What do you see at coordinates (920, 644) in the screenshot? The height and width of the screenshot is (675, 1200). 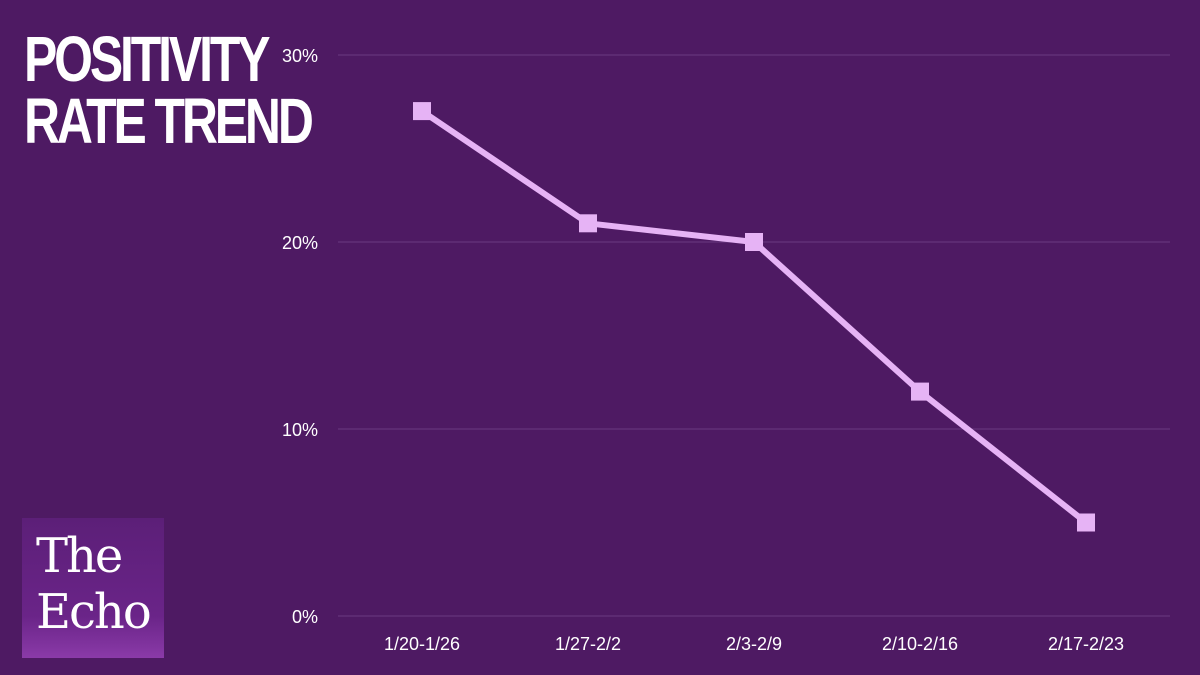 I see `x-tick-label: 2/10-2/16` at bounding box center [920, 644].